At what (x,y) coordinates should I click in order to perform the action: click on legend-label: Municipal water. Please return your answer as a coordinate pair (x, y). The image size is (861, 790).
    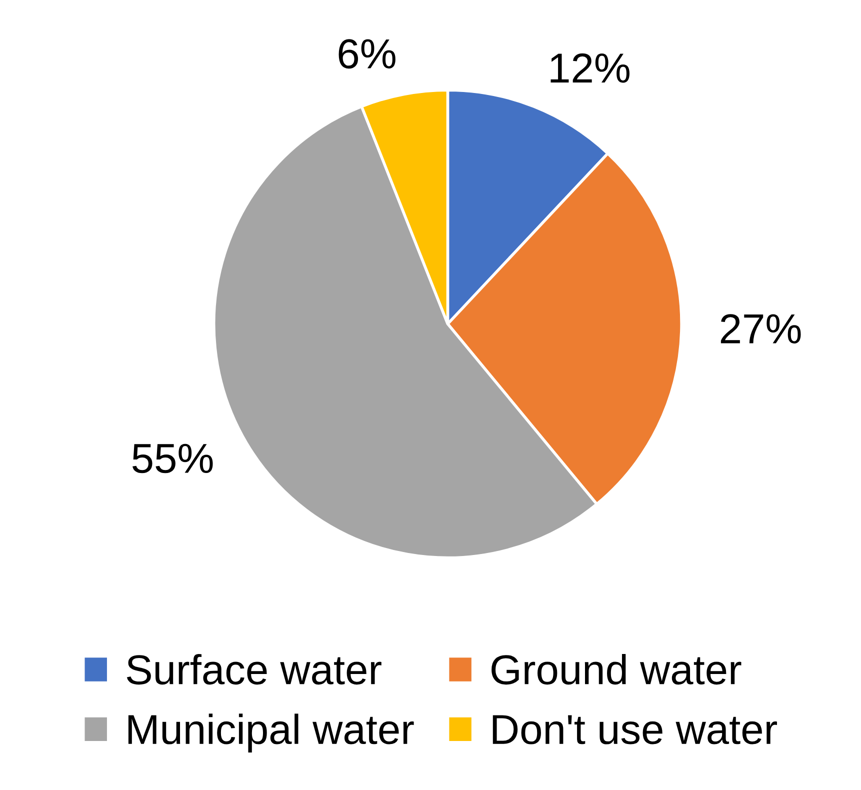
    Looking at the image, I should click on (271, 733).